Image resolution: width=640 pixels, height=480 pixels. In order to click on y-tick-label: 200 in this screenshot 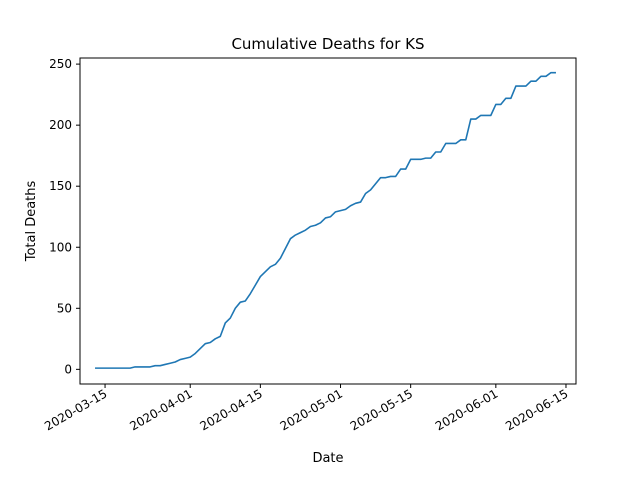, I will do `click(60, 125)`.